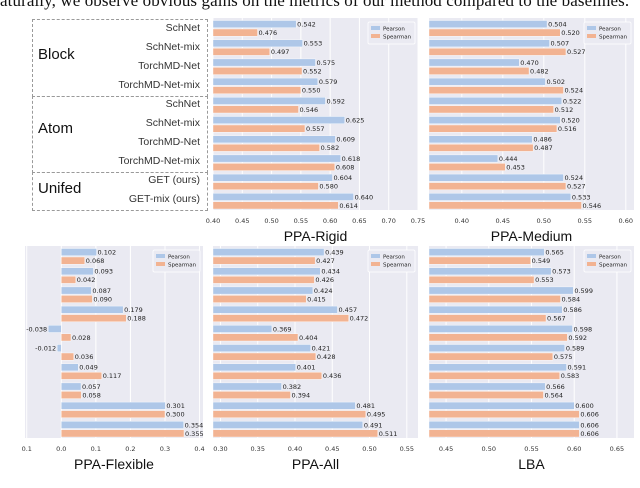 The height and width of the screenshot is (488, 640). Describe the element at coordinates (172, 123) in the screenshot. I see `model-label: SchNet-mix` at that location.